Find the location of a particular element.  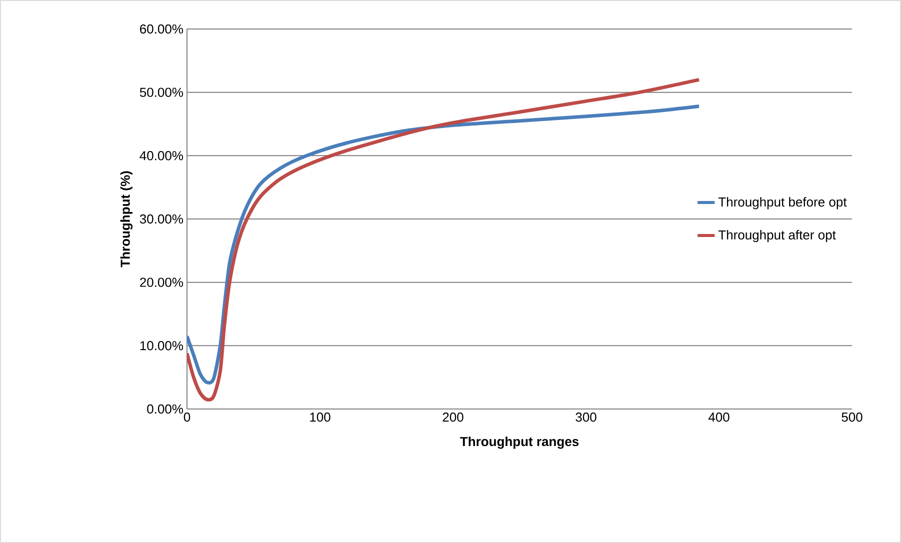

x-axis-title: Throughput ranges is located at coordinates (519, 442).